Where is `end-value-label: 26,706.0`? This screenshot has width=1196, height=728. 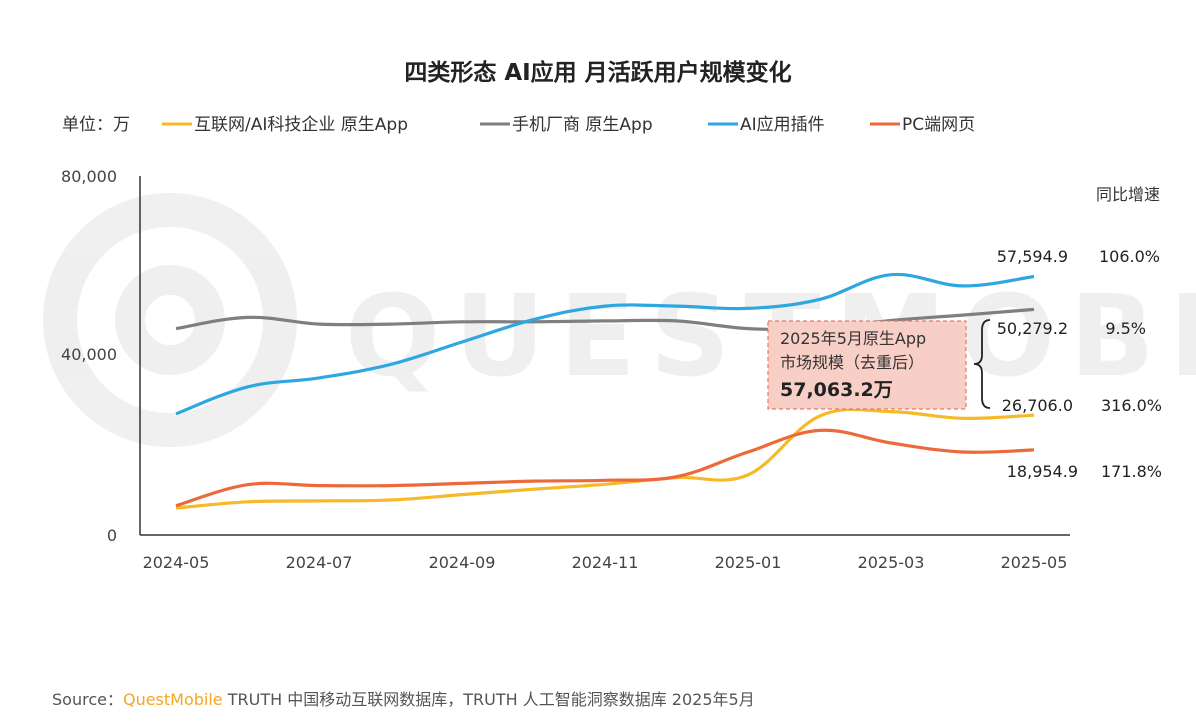
end-value-label: 26,706.0 is located at coordinates (1037, 405).